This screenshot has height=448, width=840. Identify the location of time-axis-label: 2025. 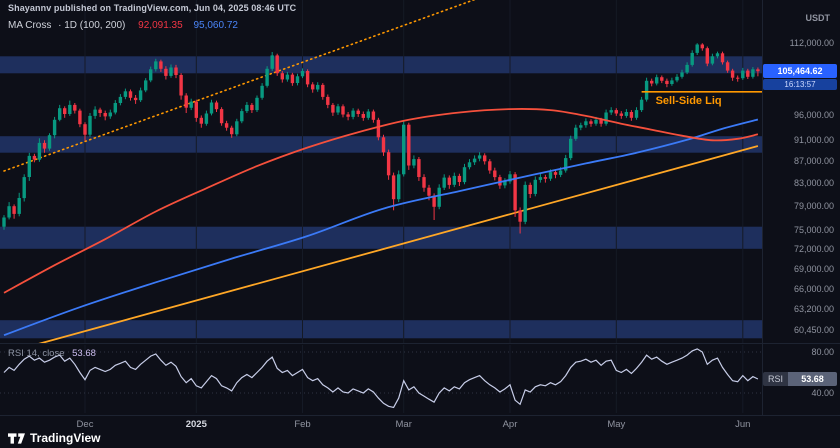
(196, 424).